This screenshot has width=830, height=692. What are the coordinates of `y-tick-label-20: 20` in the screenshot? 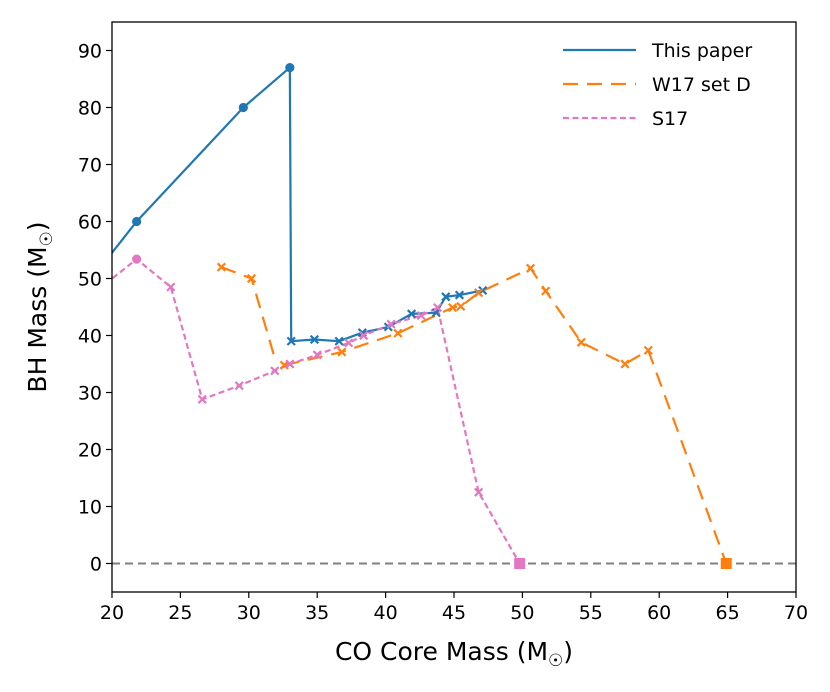 It's located at (90, 451).